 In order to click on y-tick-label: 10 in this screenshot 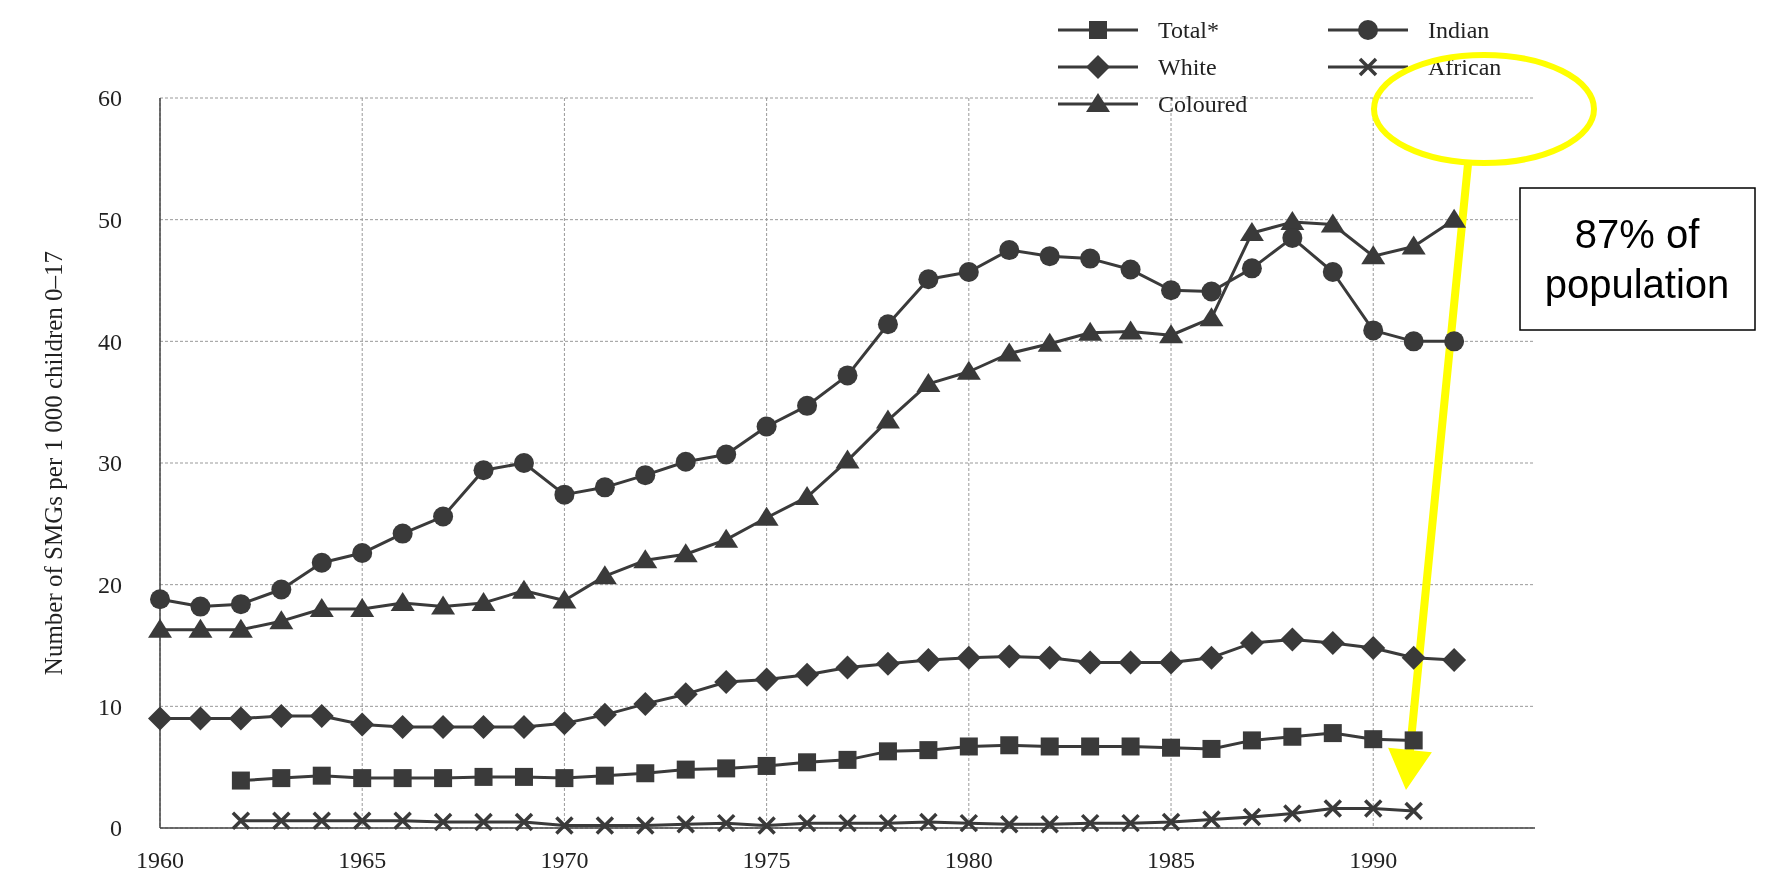, I will do `click(110, 706)`.